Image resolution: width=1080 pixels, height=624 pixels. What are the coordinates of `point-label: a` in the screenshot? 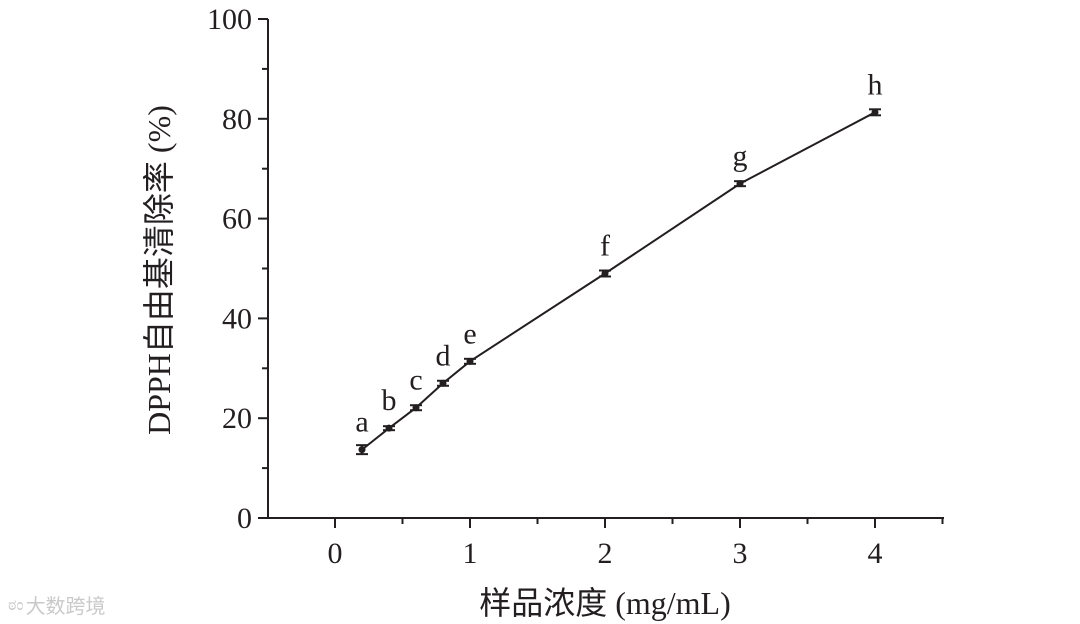 It's located at (361, 422).